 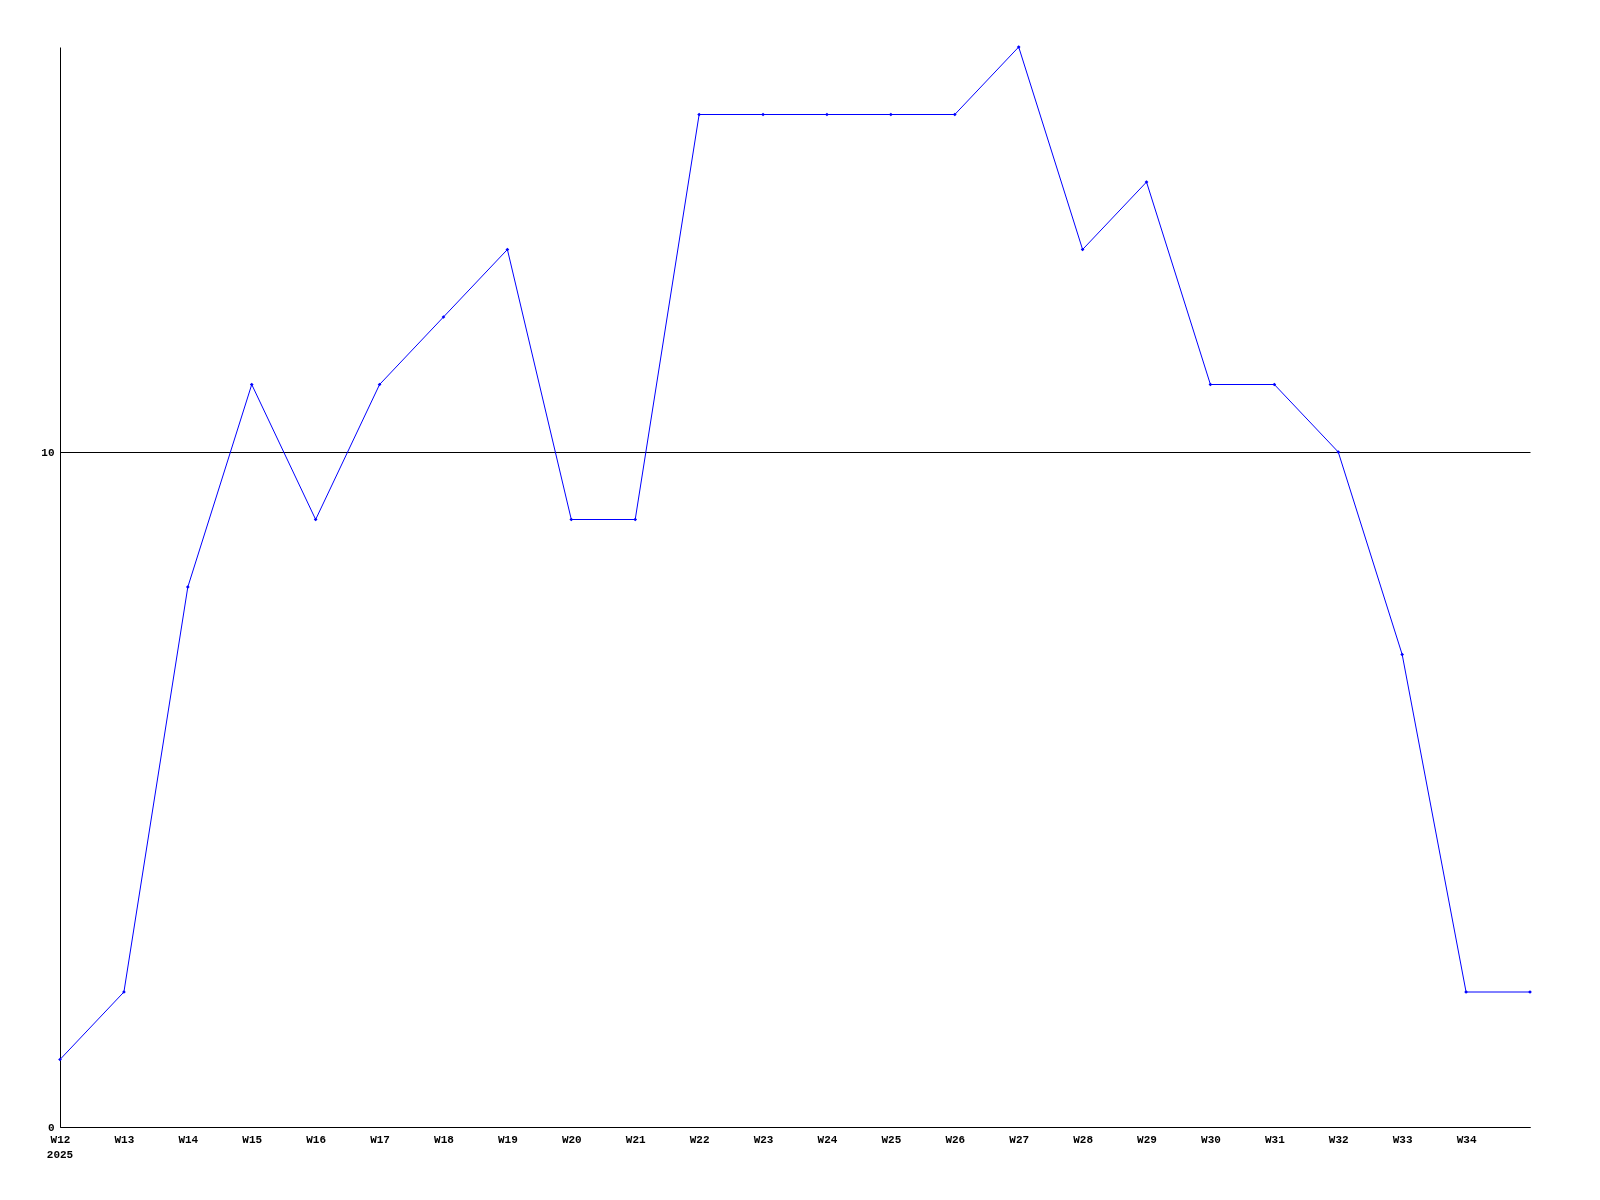 What do you see at coordinates (1466, 1139) in the screenshot?
I see `x-tick-label: W34` at bounding box center [1466, 1139].